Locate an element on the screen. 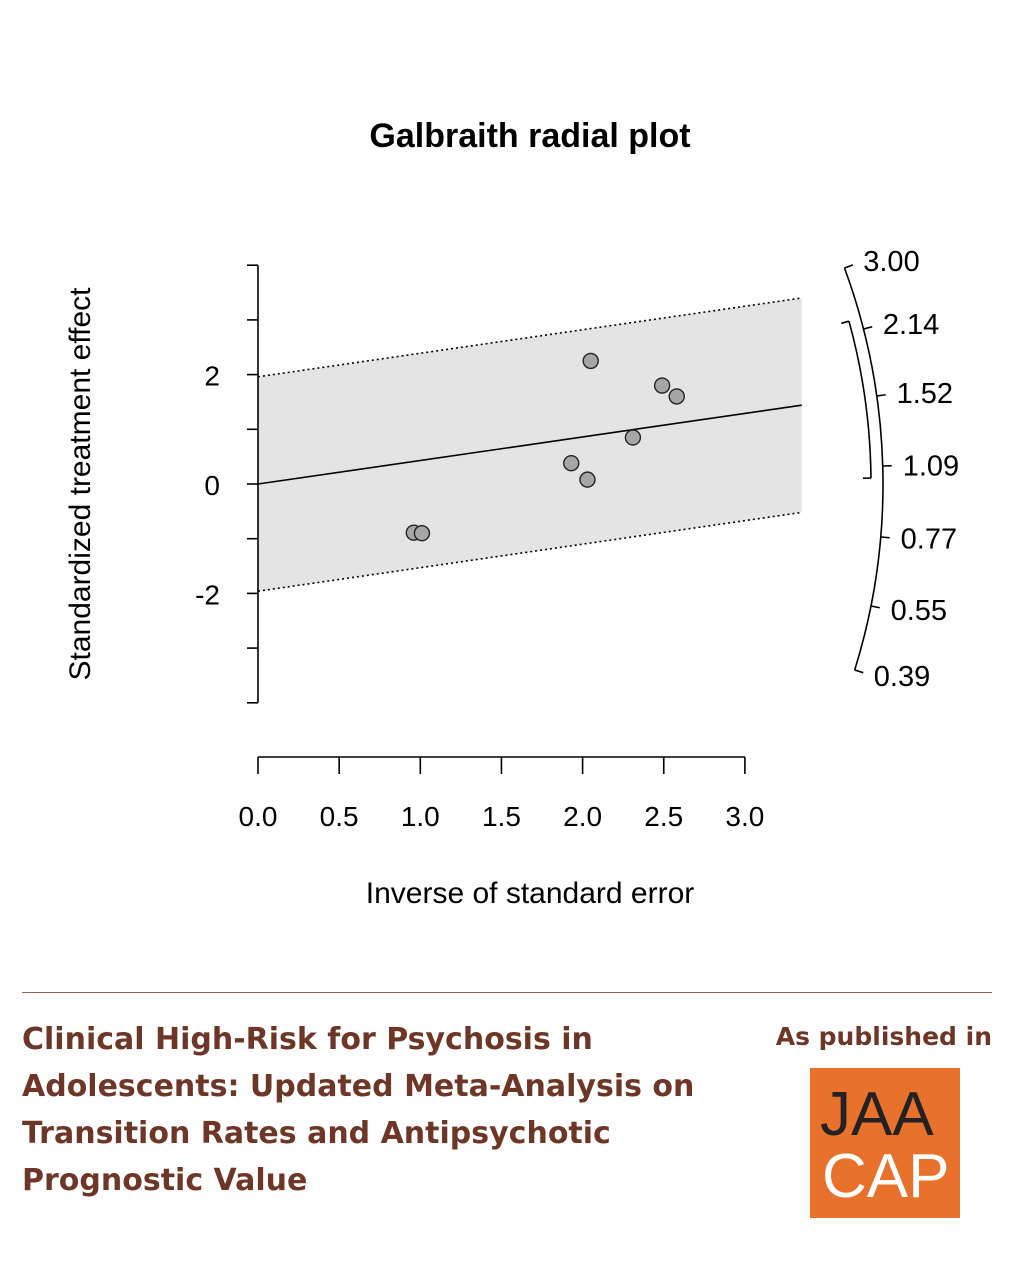  radial-summary-bracket is located at coordinates (860, 399).